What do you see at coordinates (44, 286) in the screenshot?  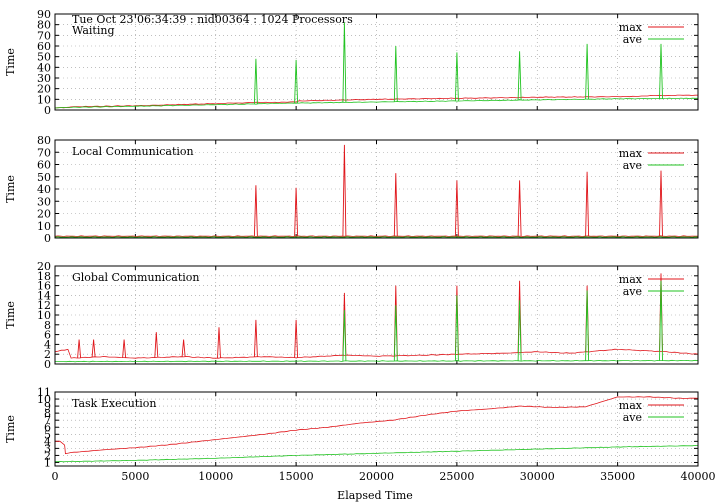 I see `y-tick-label: 16` at bounding box center [44, 286].